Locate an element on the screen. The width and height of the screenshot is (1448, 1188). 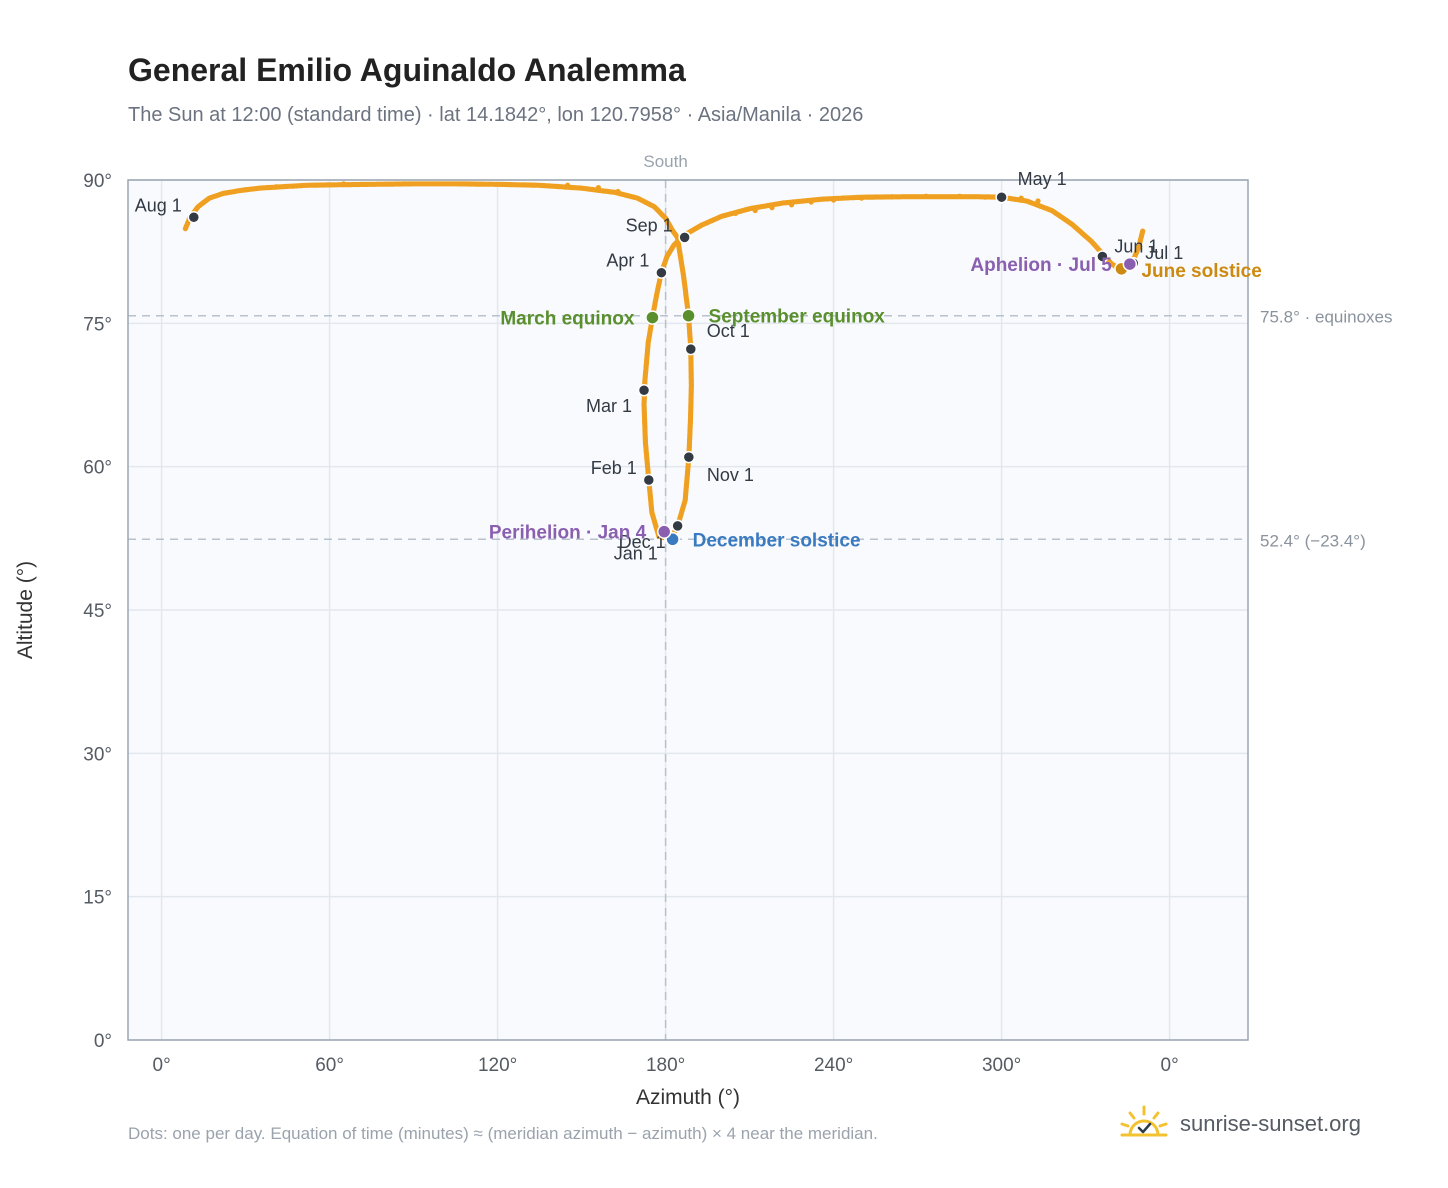
month-label: Jan 1 is located at coordinates (636, 553).